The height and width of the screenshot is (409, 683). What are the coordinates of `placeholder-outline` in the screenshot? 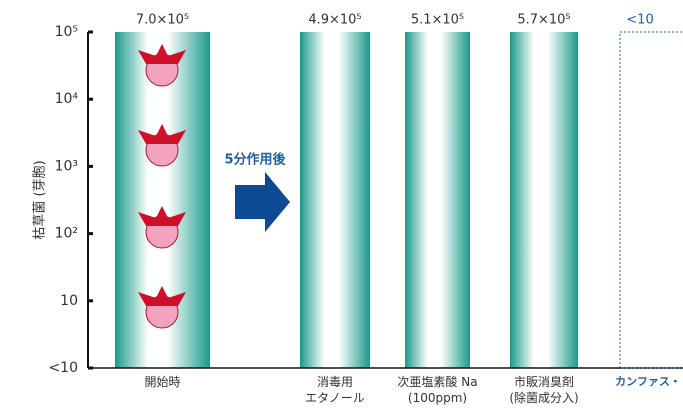 It's located at (651, 200).